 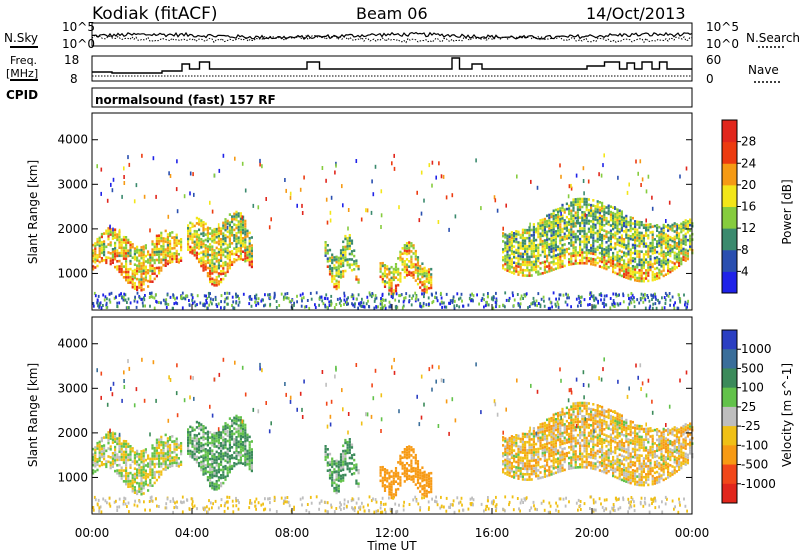 What do you see at coordinates (393, 69) in the screenshot?
I see `freq-panel: 18 8 60 0 Freq. [MHz] Nave` at bounding box center [393, 69].